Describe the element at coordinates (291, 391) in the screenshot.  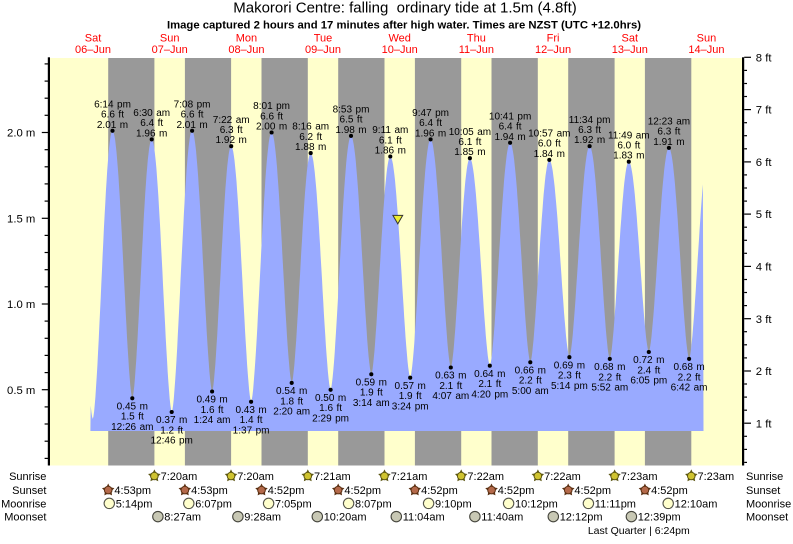
I see `svg-text: 0.54 m` at that location.